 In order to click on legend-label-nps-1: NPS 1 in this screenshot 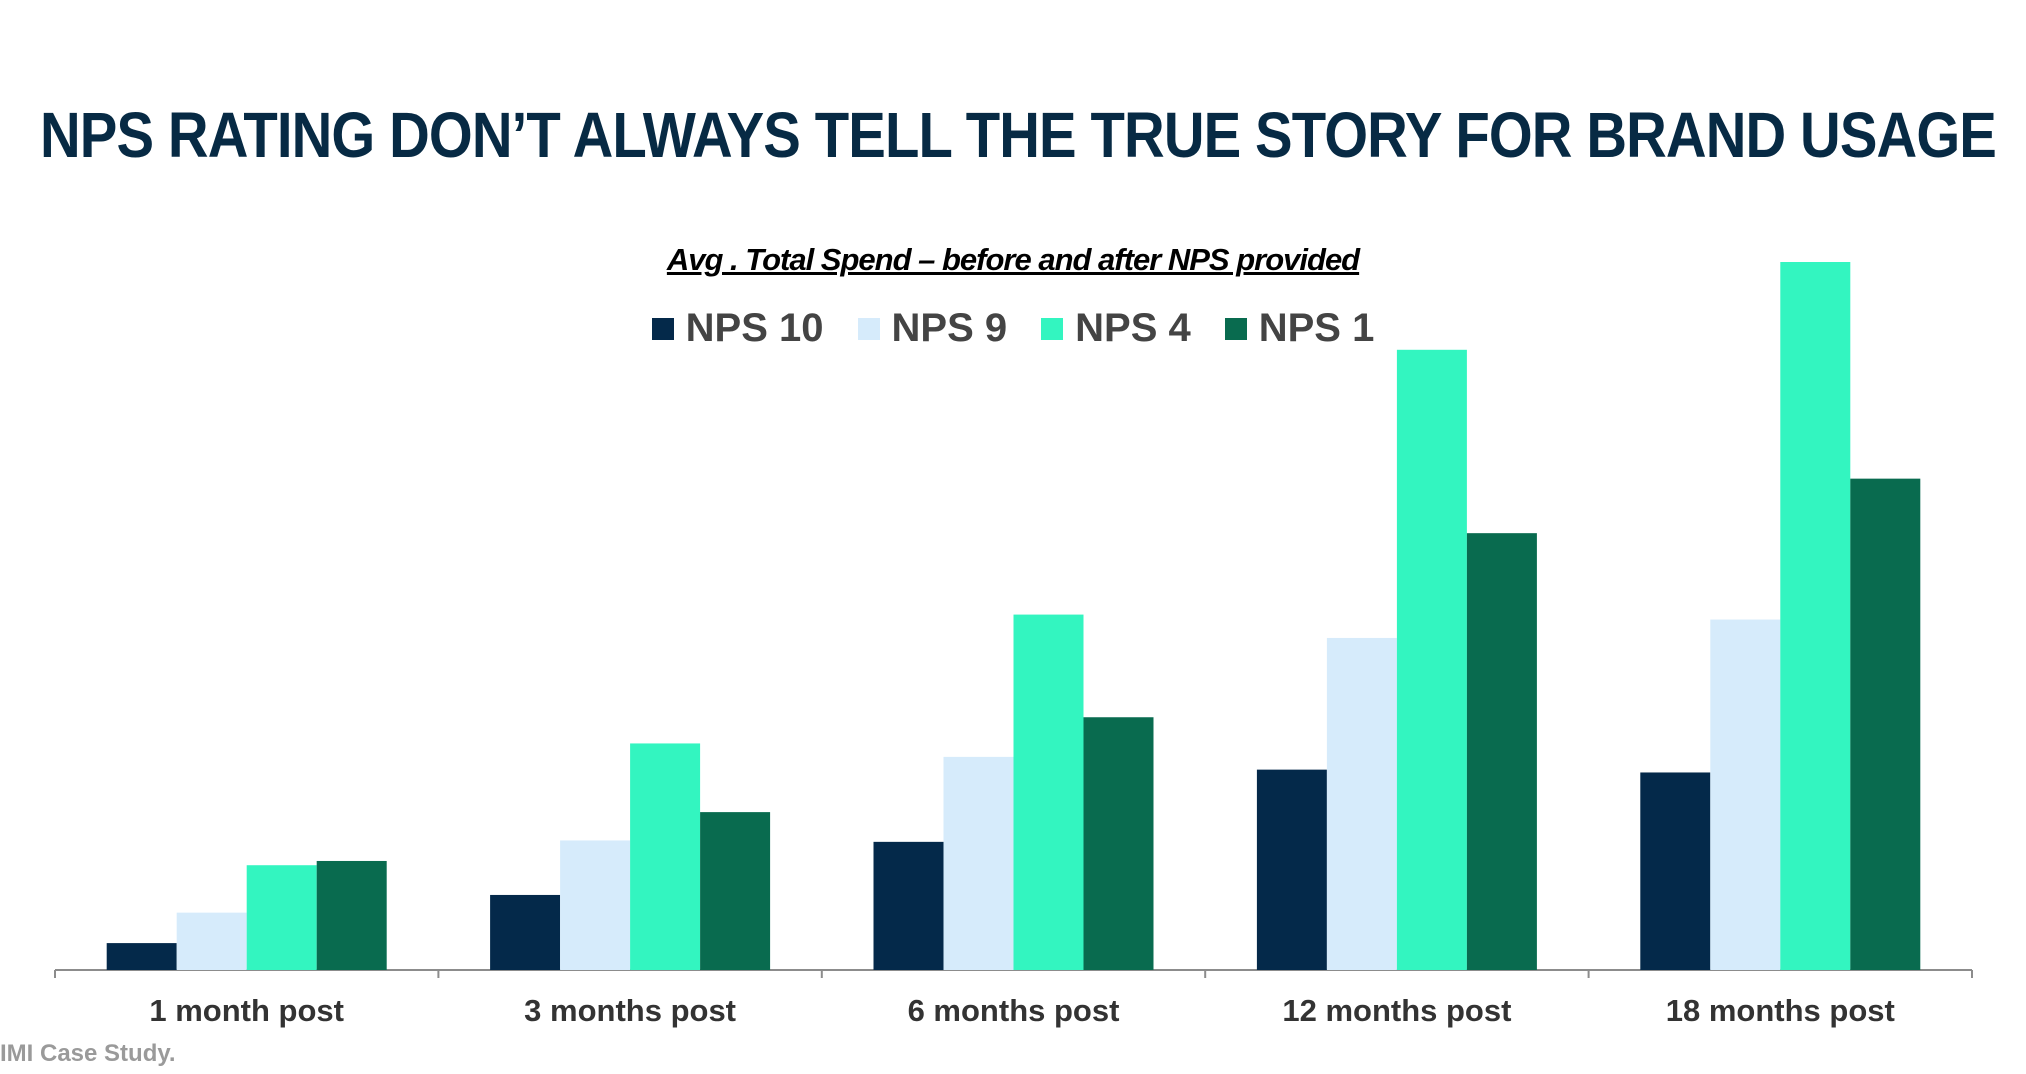, I will do `click(1316, 328)`.